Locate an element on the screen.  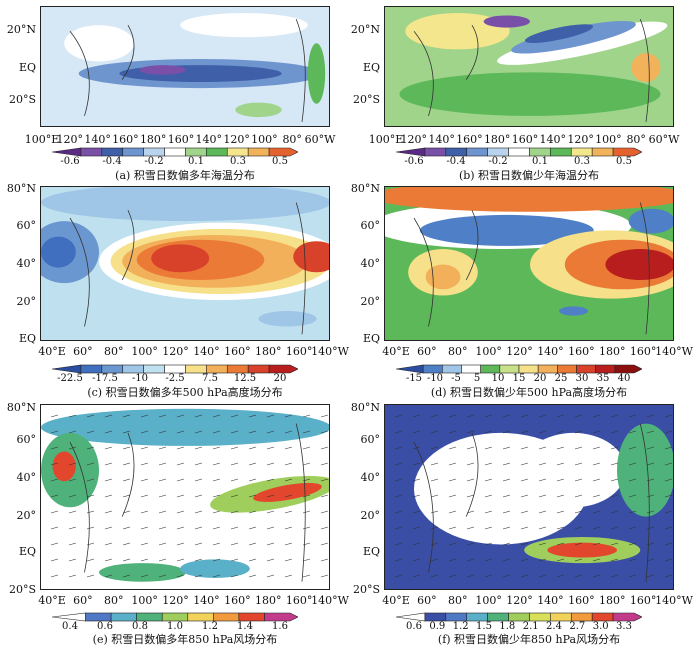
colorbar-label: -10 is located at coordinates (140, 378).